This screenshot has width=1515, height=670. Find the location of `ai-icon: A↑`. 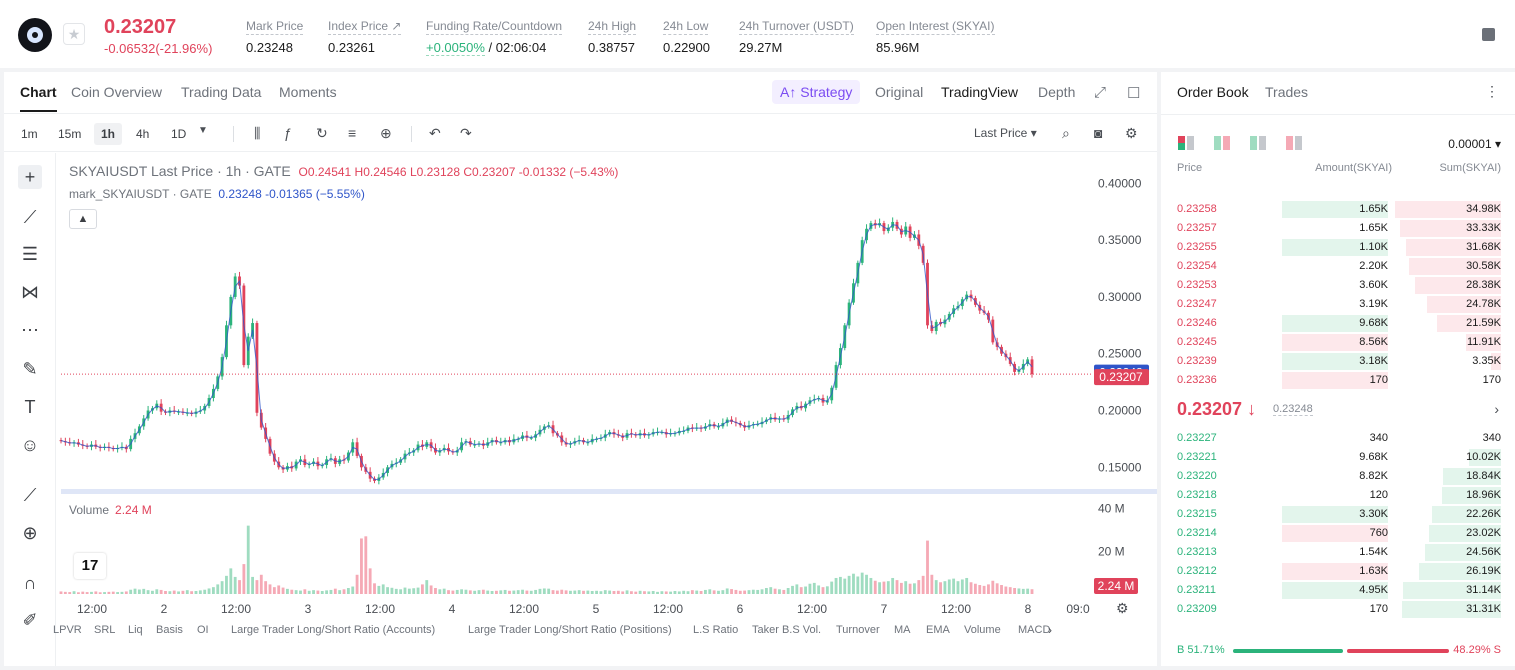

ai-icon: A↑ is located at coordinates (790, 92).